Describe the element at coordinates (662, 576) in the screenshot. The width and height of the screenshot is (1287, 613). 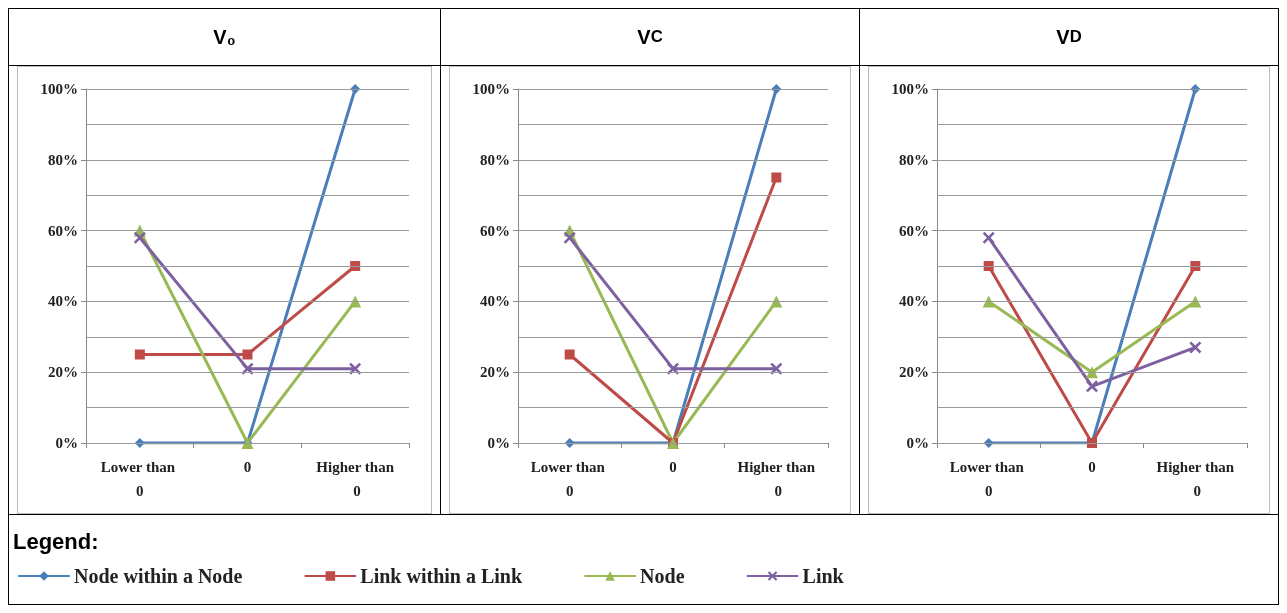
I see `legend-label: Node` at that location.